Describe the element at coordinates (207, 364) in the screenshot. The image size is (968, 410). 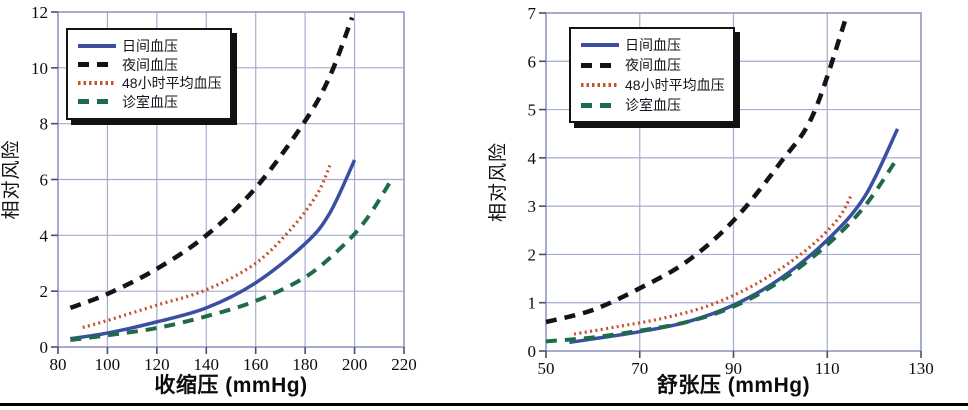
I see `x-tick-label: 140` at that location.